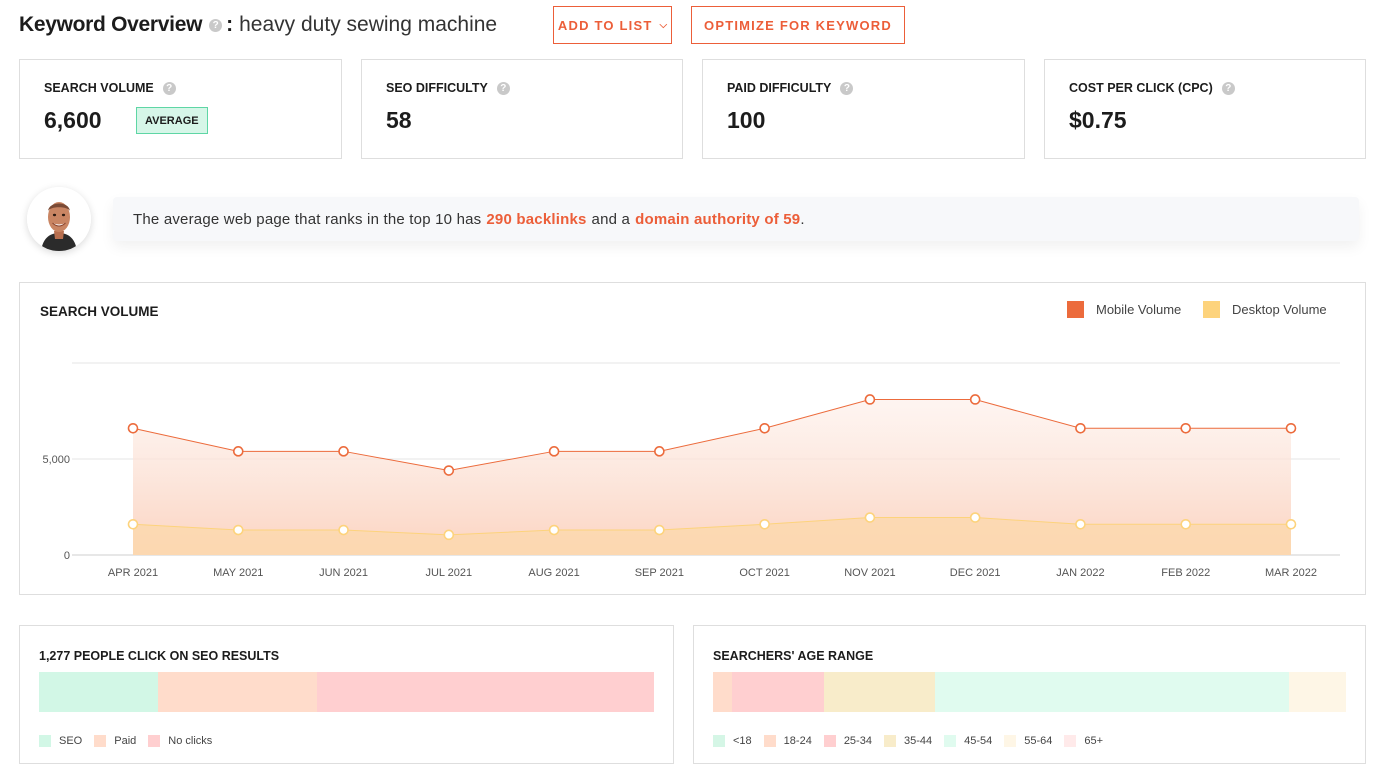  I want to click on legend-mobile: Mobile Volume, so click(1124, 309).